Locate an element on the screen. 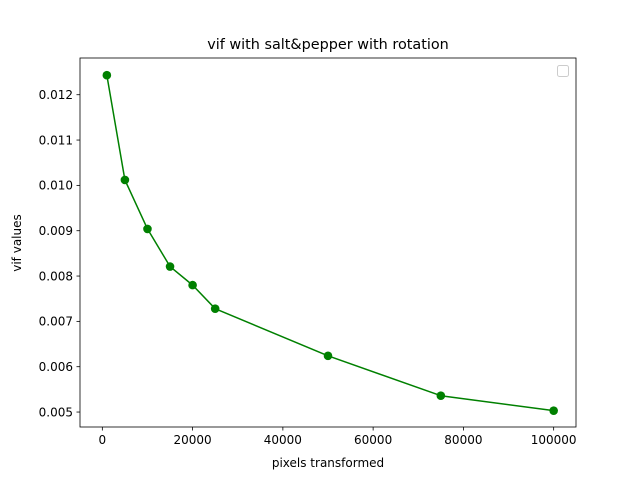 Image resolution: width=640 pixels, height=480 pixels. x-tick-label: 100000 is located at coordinates (554, 440).